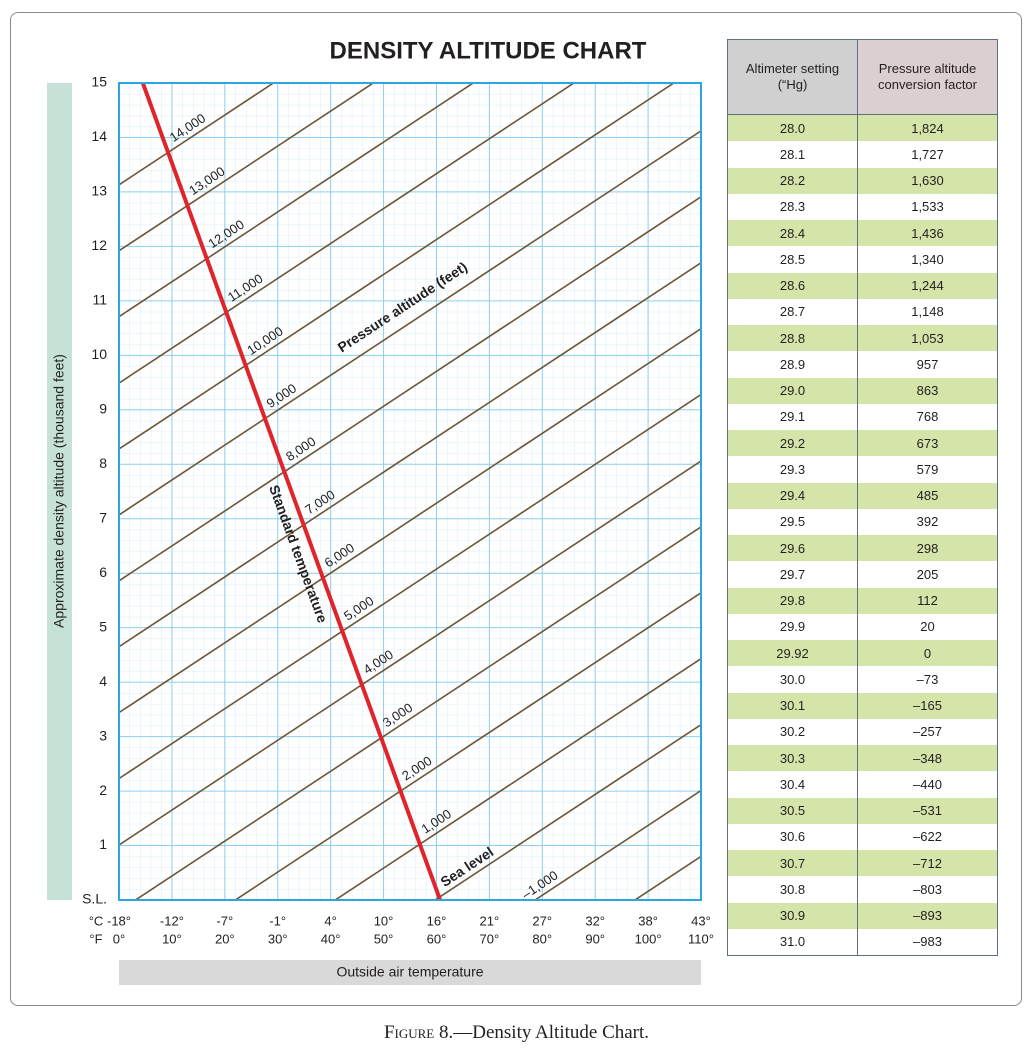 The height and width of the screenshot is (1058, 1033). Describe the element at coordinates (927, 496) in the screenshot. I see `table-cell: 485` at that location.